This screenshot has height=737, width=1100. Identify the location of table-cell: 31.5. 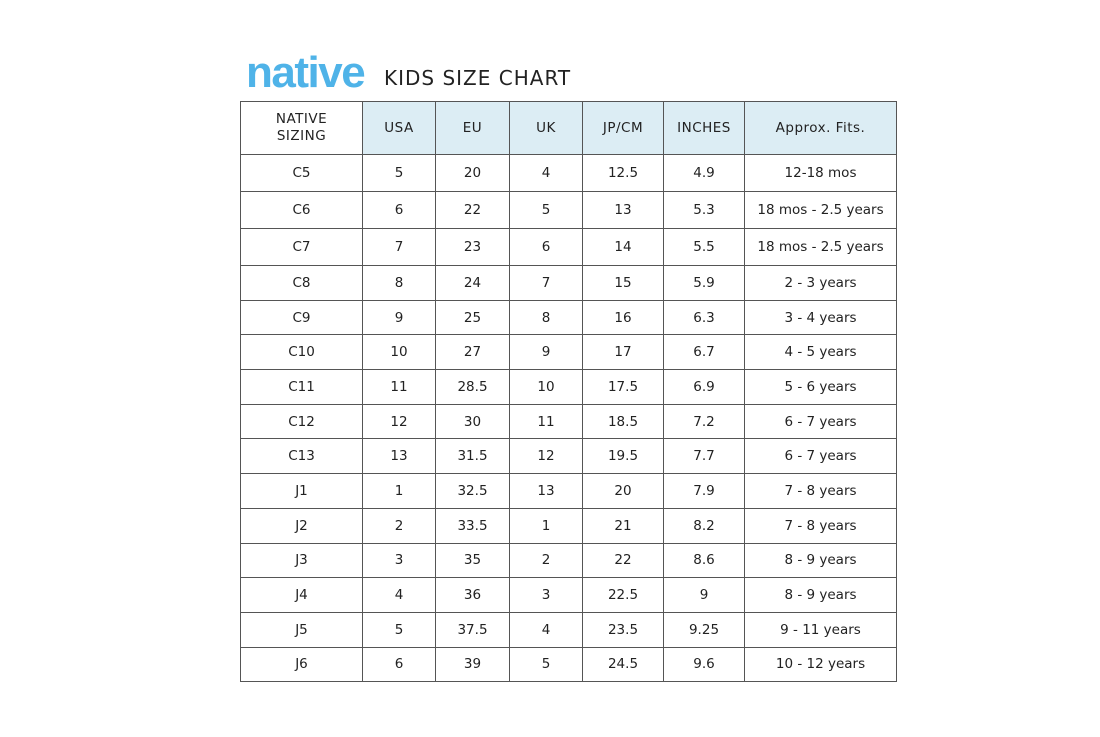
(472, 456).